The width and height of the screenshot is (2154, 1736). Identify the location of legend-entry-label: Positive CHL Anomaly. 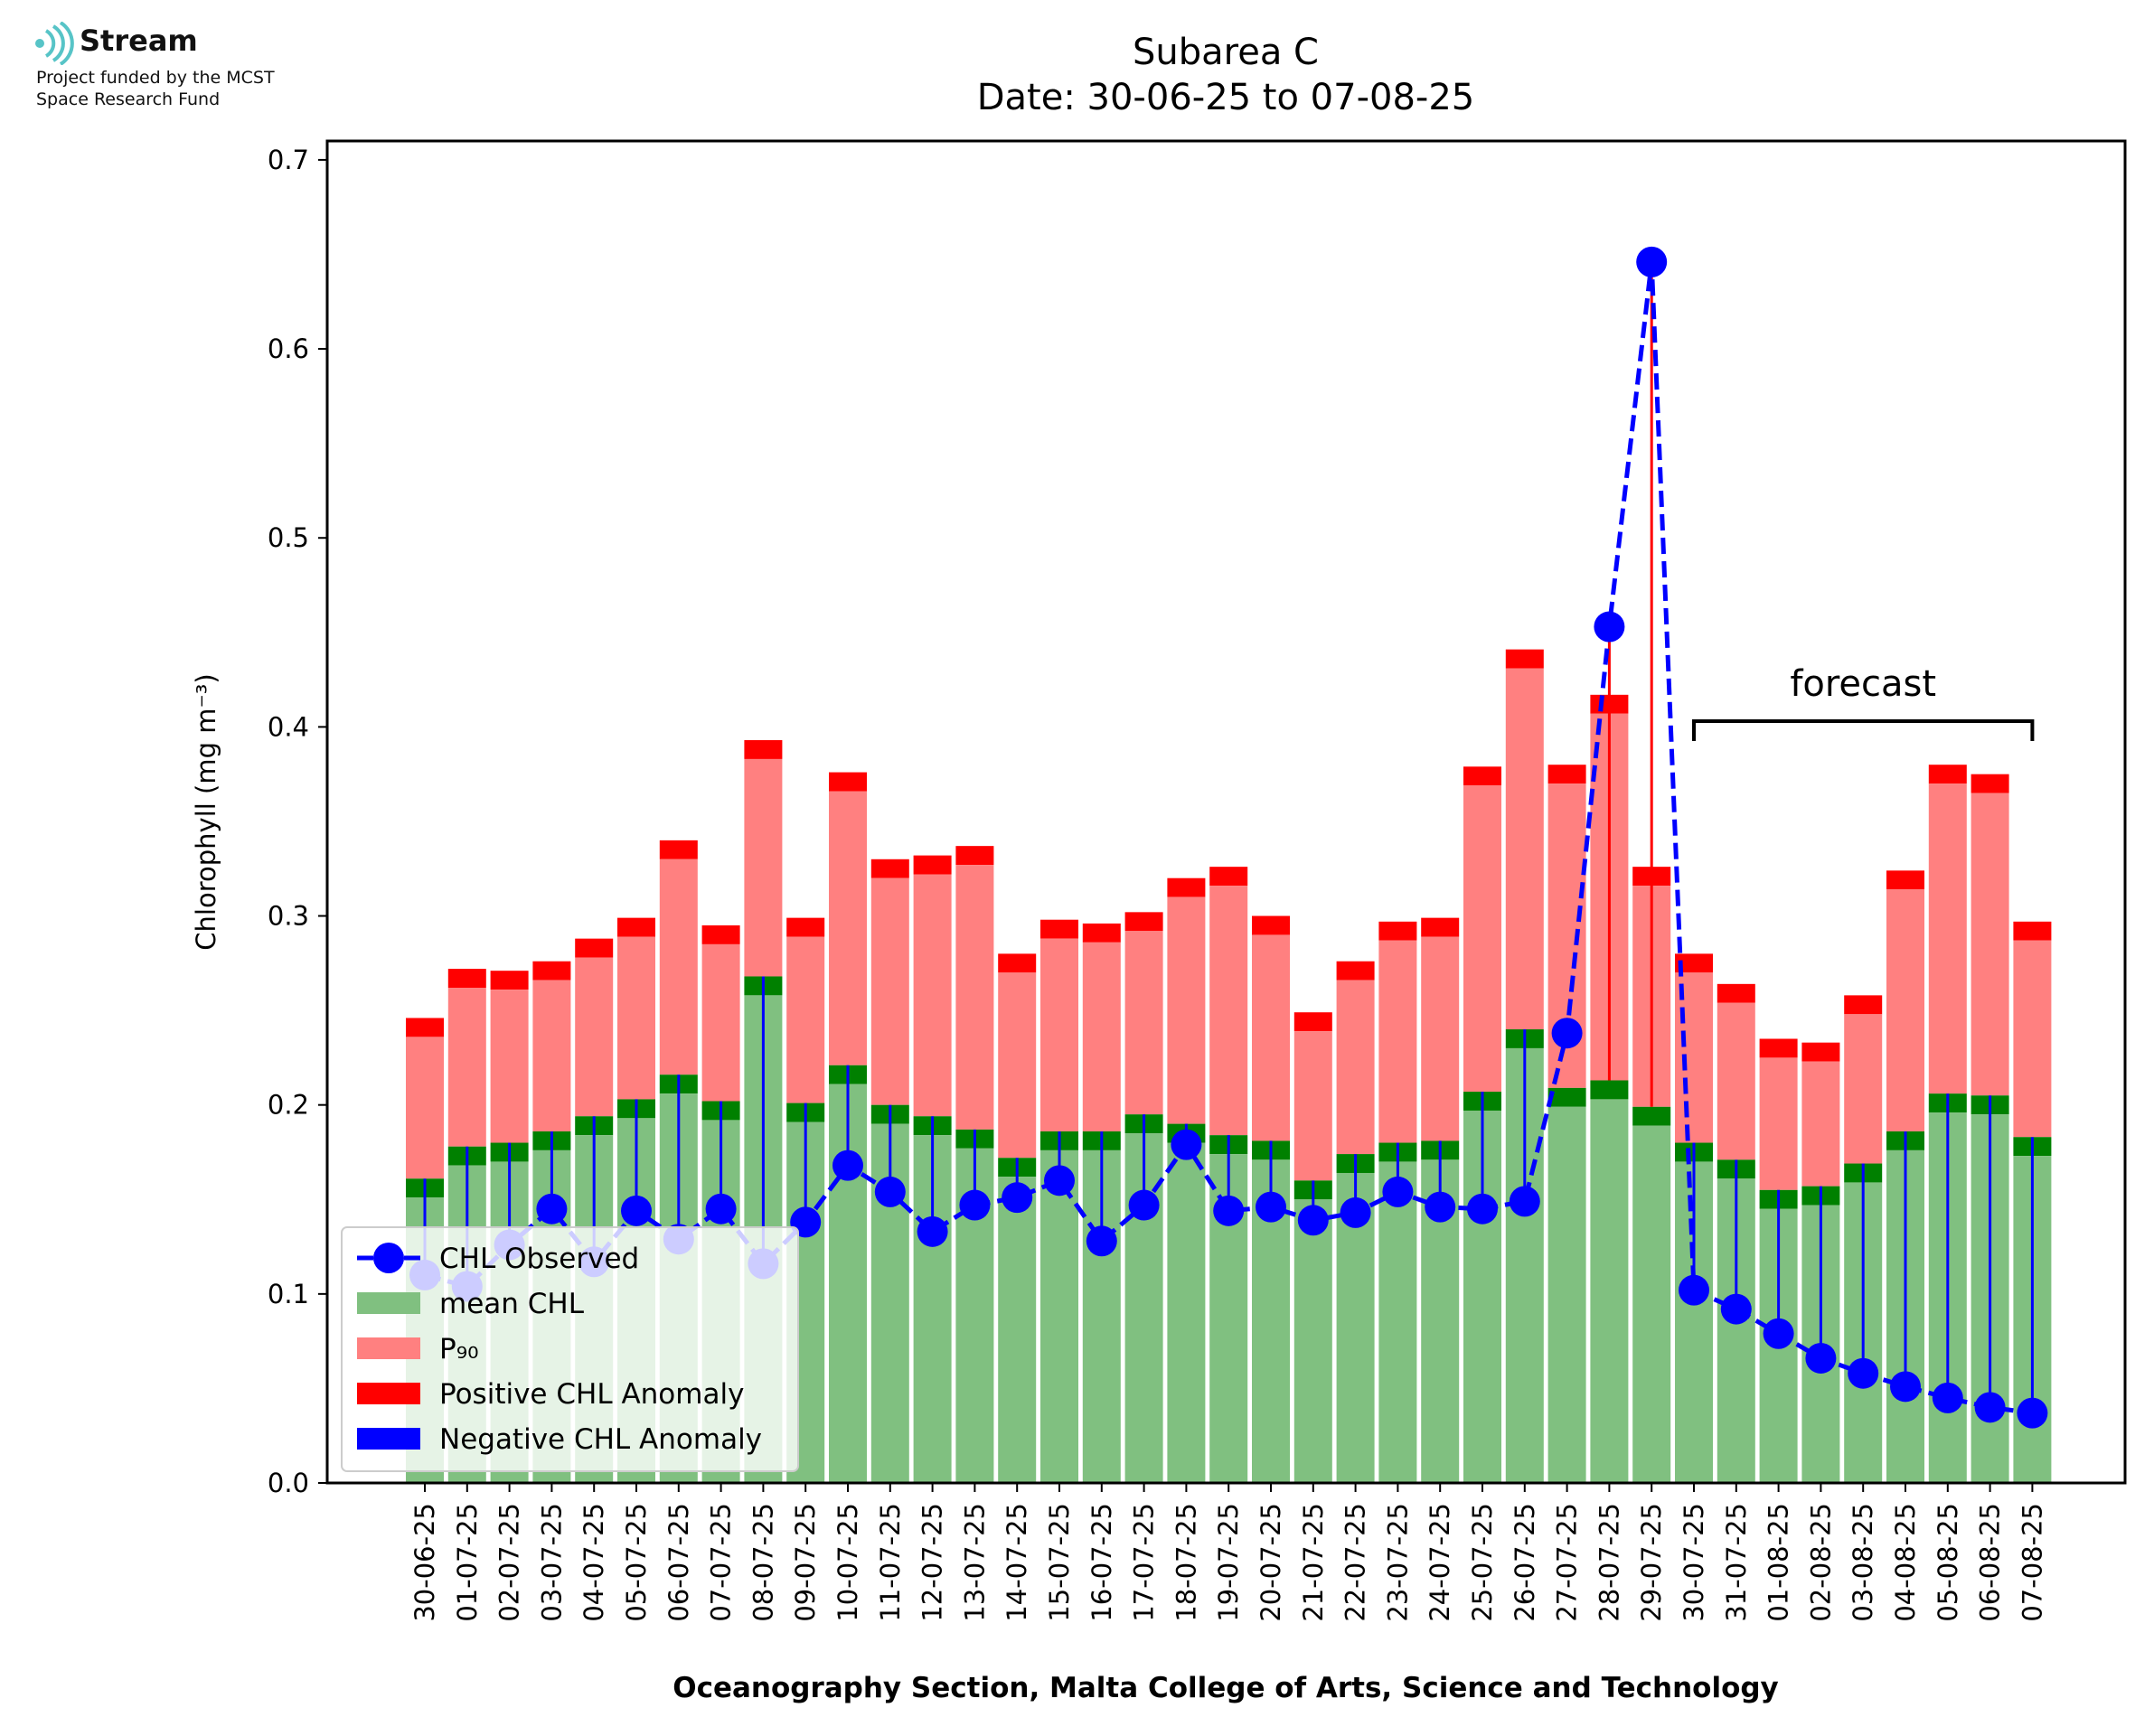
(591, 1395).